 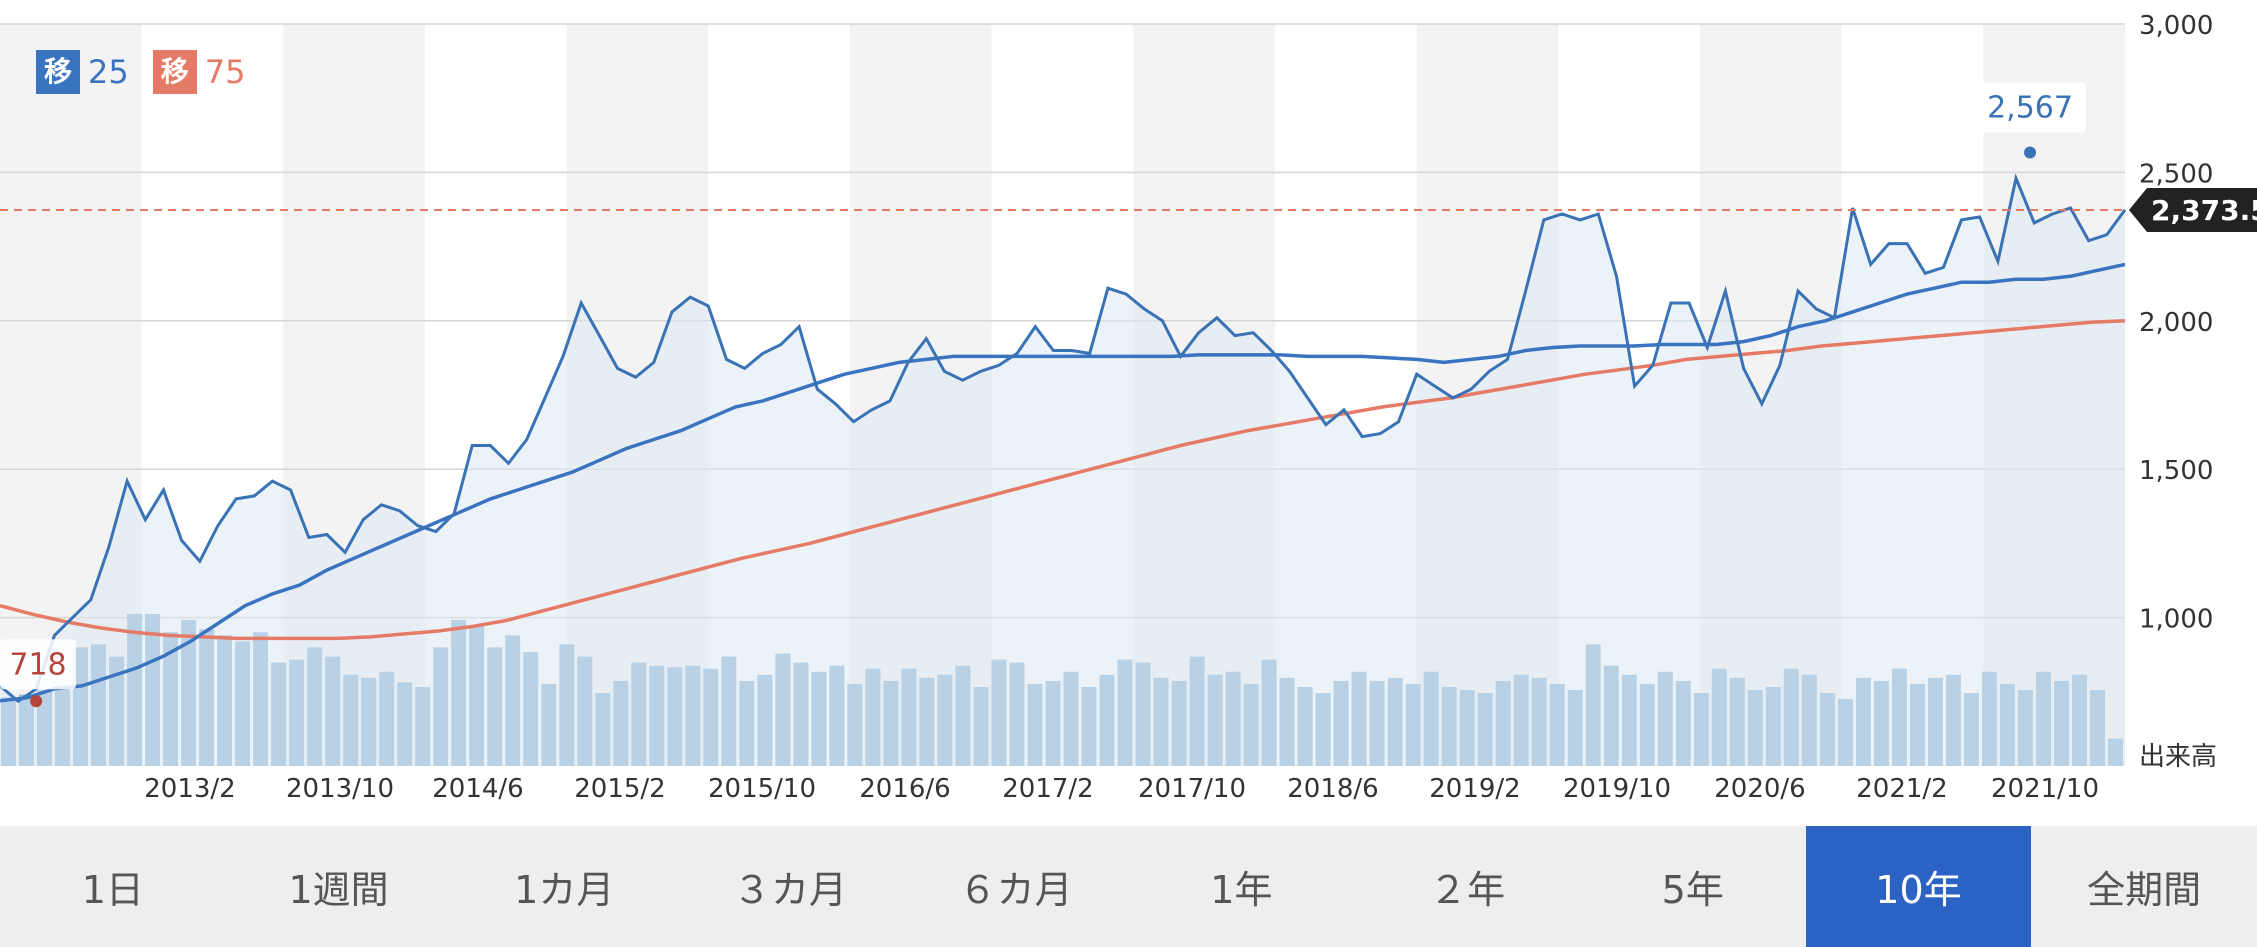 I want to click on range-tab-6m: ６カ月, so click(x=1015, y=890).